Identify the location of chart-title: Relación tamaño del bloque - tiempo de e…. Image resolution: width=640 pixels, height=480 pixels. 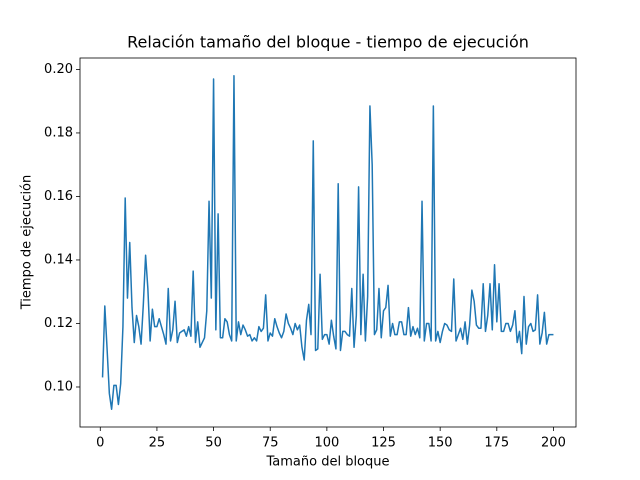
(328, 42).